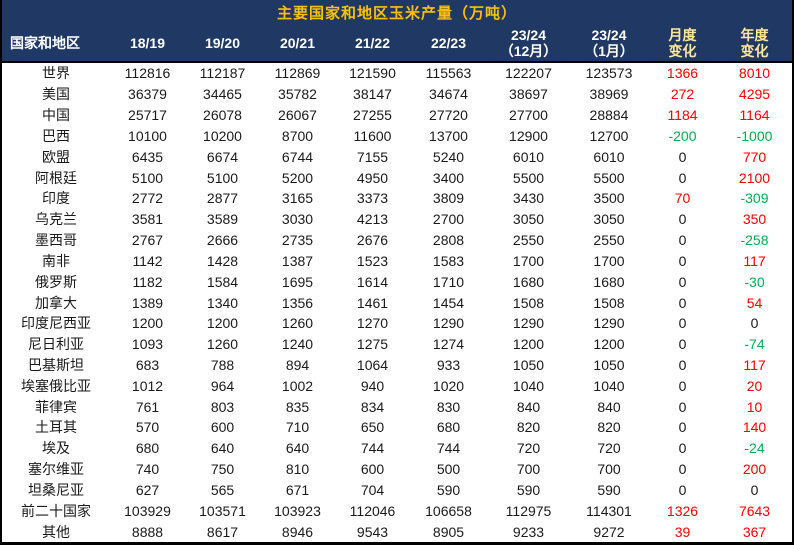  I want to click on cell-value: 1454, so click(448, 302).